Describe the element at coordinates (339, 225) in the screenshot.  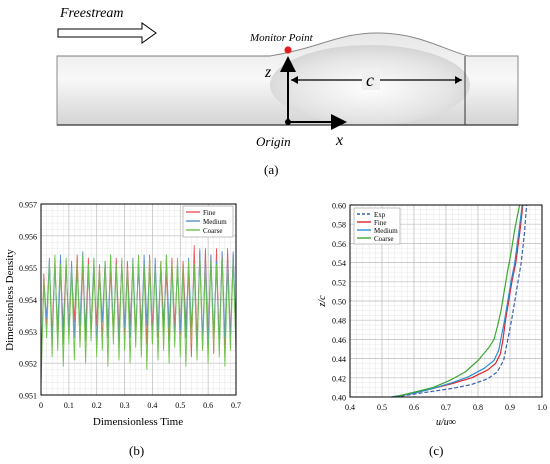
I see `y-tick-label: 0.58` at that location.